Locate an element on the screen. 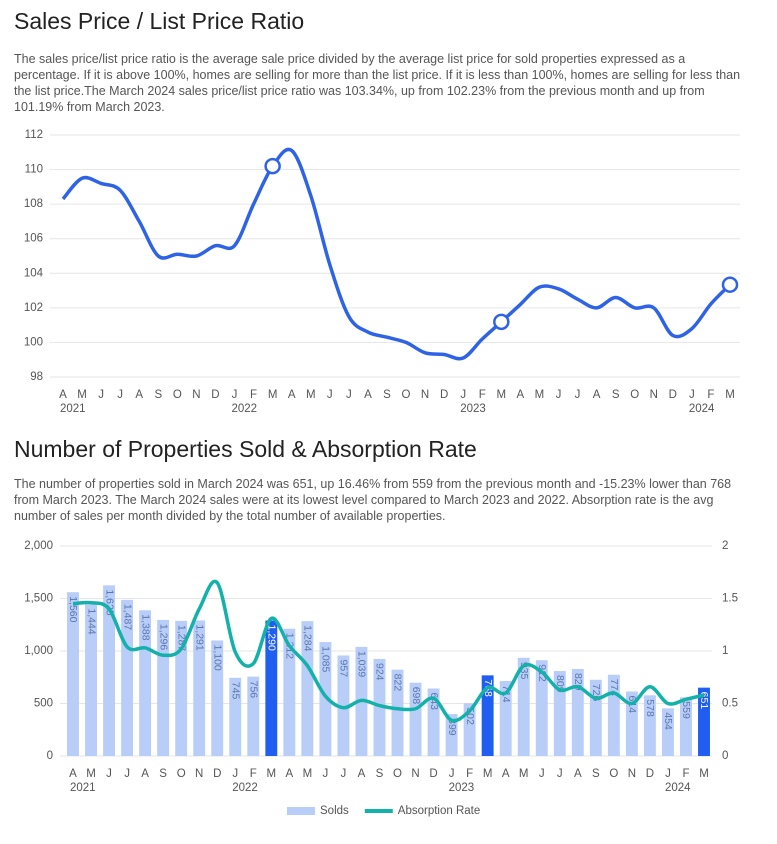  x-tick-label: O is located at coordinates (613, 774).